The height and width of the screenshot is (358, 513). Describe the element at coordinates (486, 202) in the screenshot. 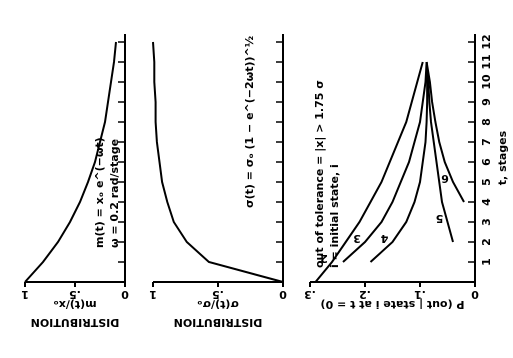

I see `x-tick-label: 4` at that location.